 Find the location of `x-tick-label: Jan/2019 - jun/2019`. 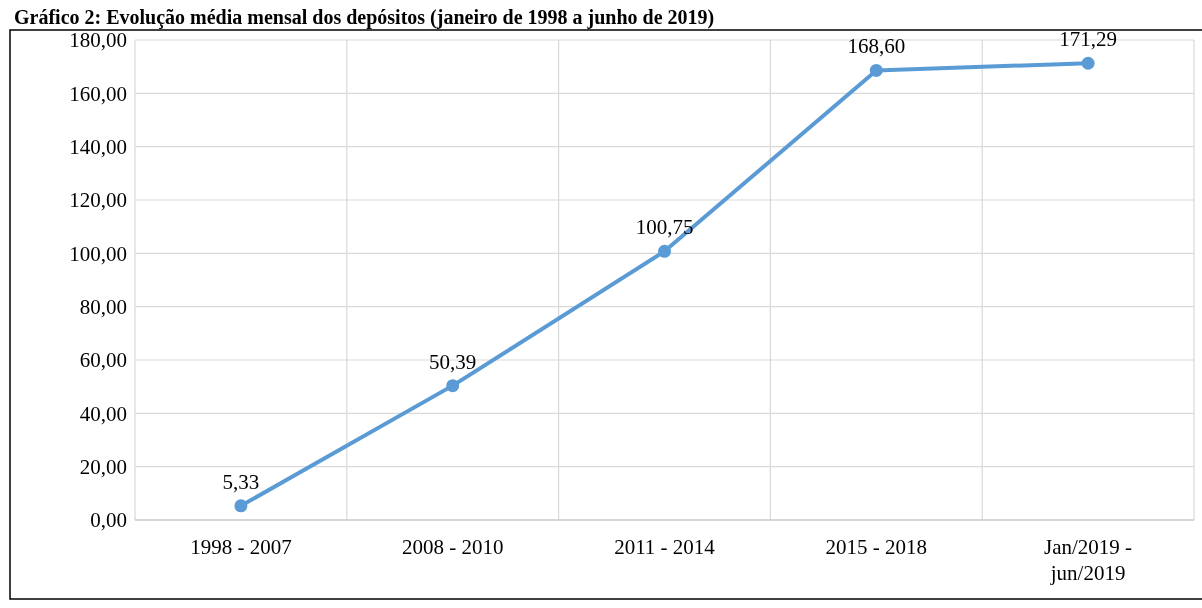

x-tick-label: Jan/2019 - jun/2019 is located at coordinates (1088, 560).